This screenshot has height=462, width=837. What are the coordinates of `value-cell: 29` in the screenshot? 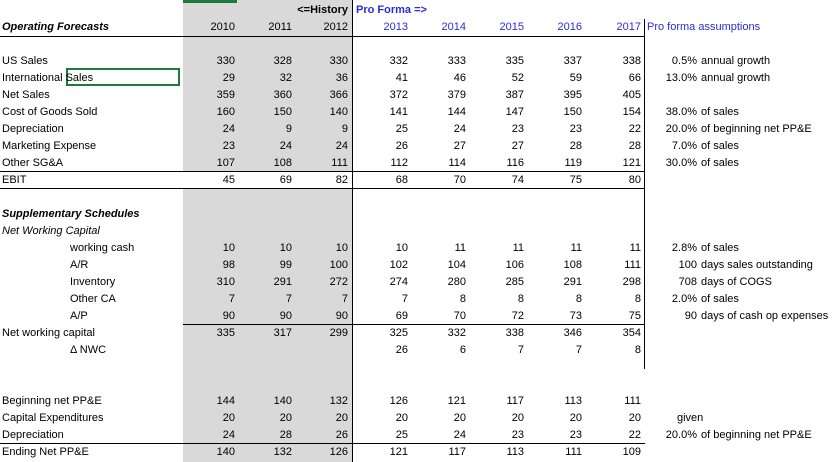 It's located at (228, 78).